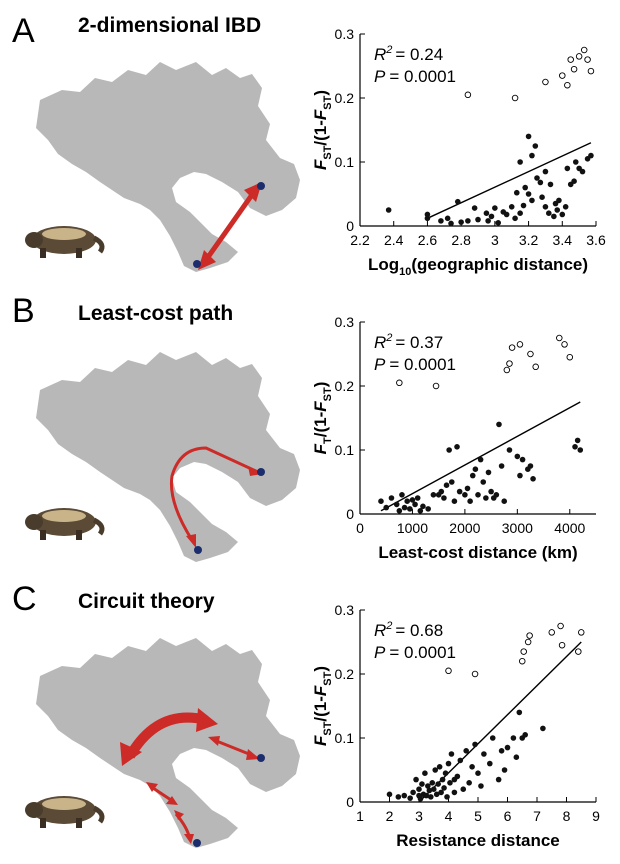 The height and width of the screenshot is (864, 620). I want to click on x-tick-label: 5, so click(478, 816).